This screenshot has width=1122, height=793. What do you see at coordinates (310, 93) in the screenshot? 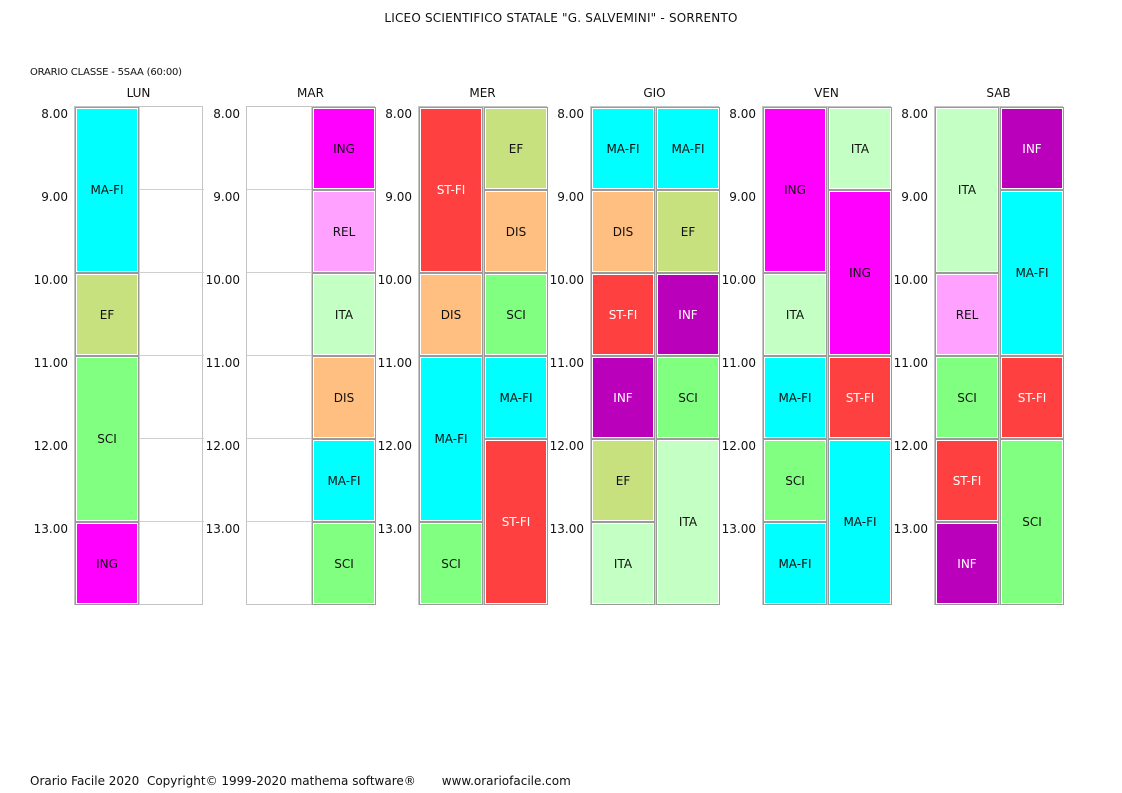
I see `day-name: MAR` at bounding box center [310, 93].